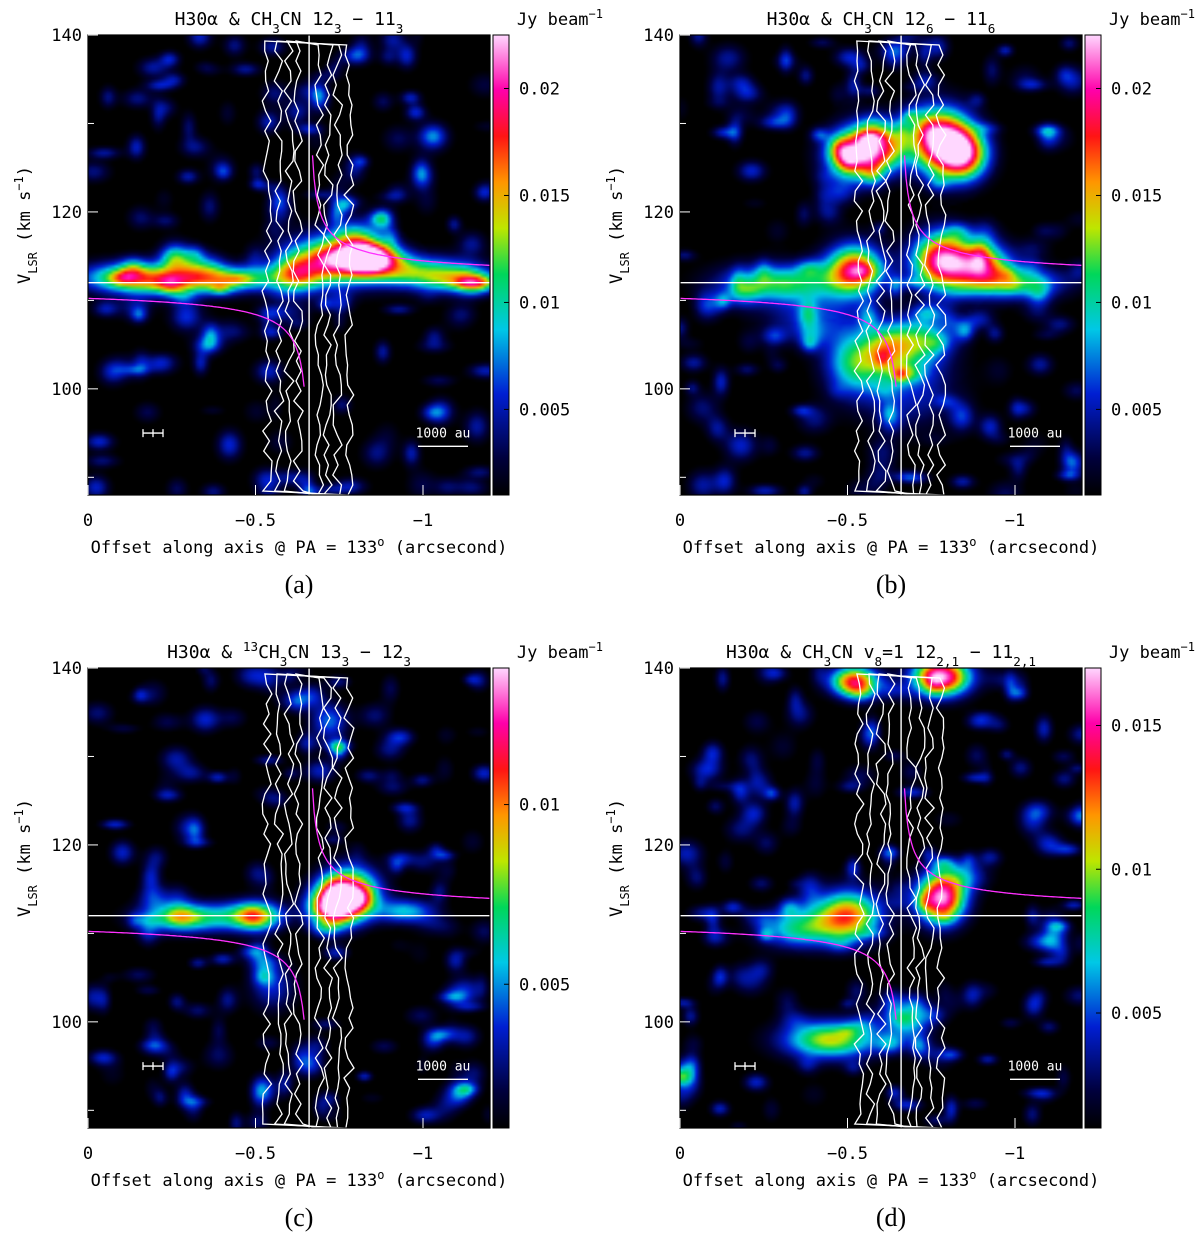 This screenshot has width=1200, height=1235. I want to click on panel-title: H30α & CH3CN 126 − 116, so click(881, 22).